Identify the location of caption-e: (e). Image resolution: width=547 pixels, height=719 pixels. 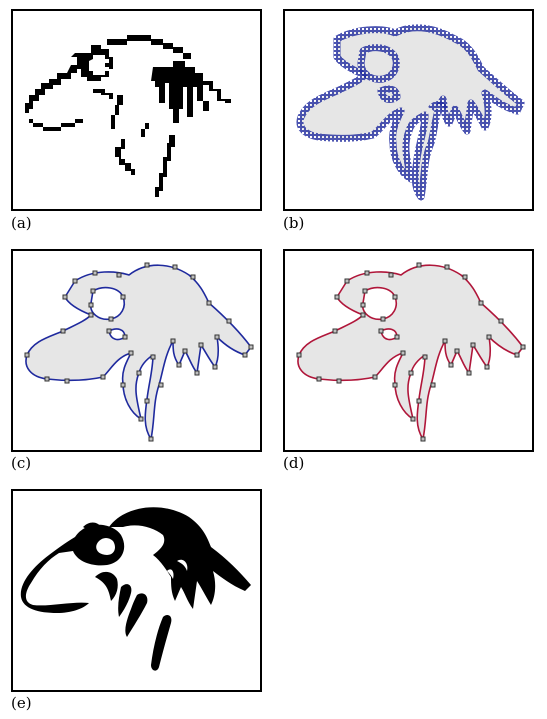
(21, 703).